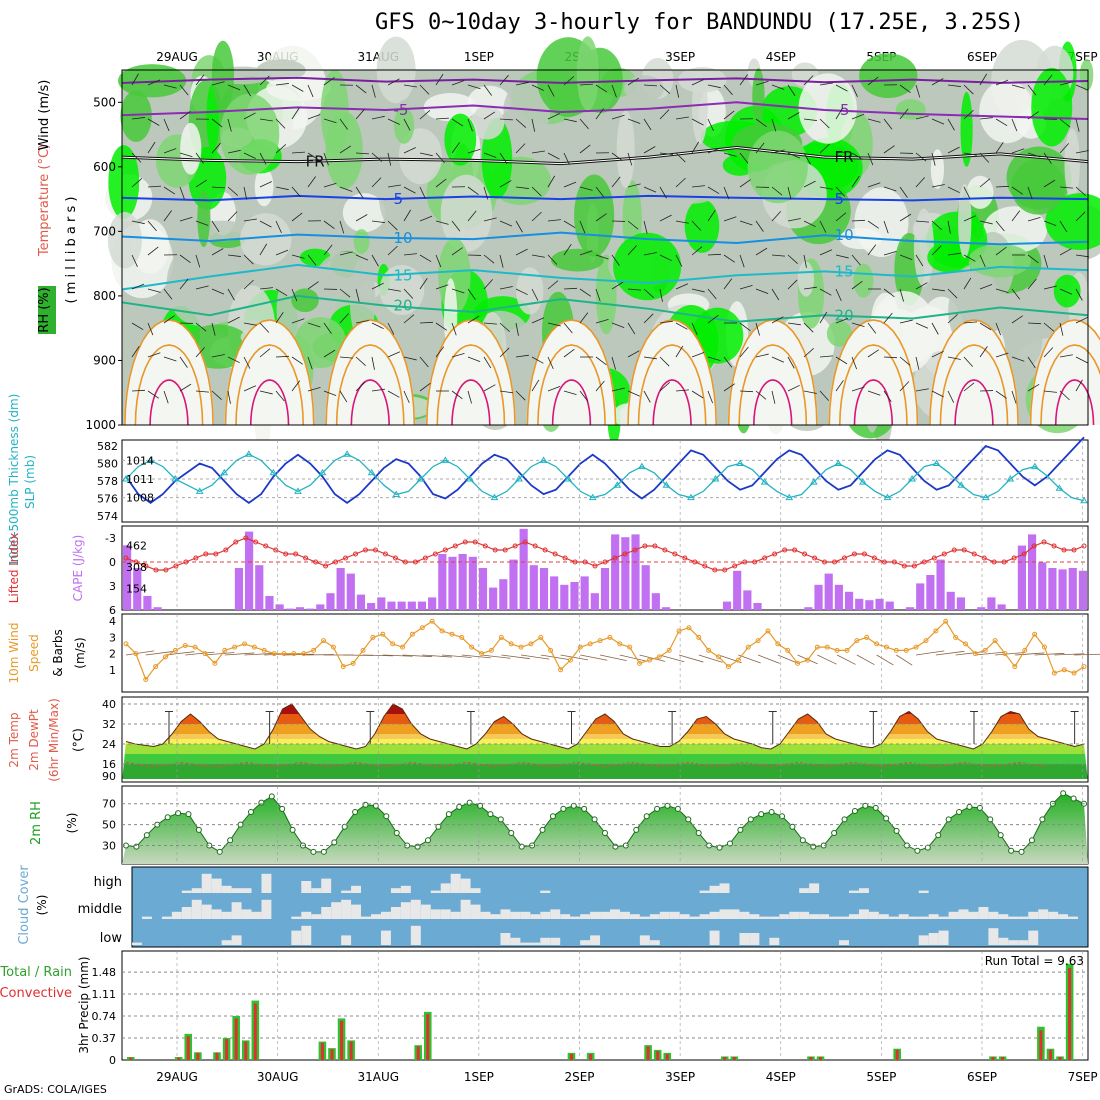 The width and height of the screenshot is (1100, 1100). Describe the element at coordinates (44, 200) in the screenshot. I see `temp-label: Temperature (°C)` at that location.